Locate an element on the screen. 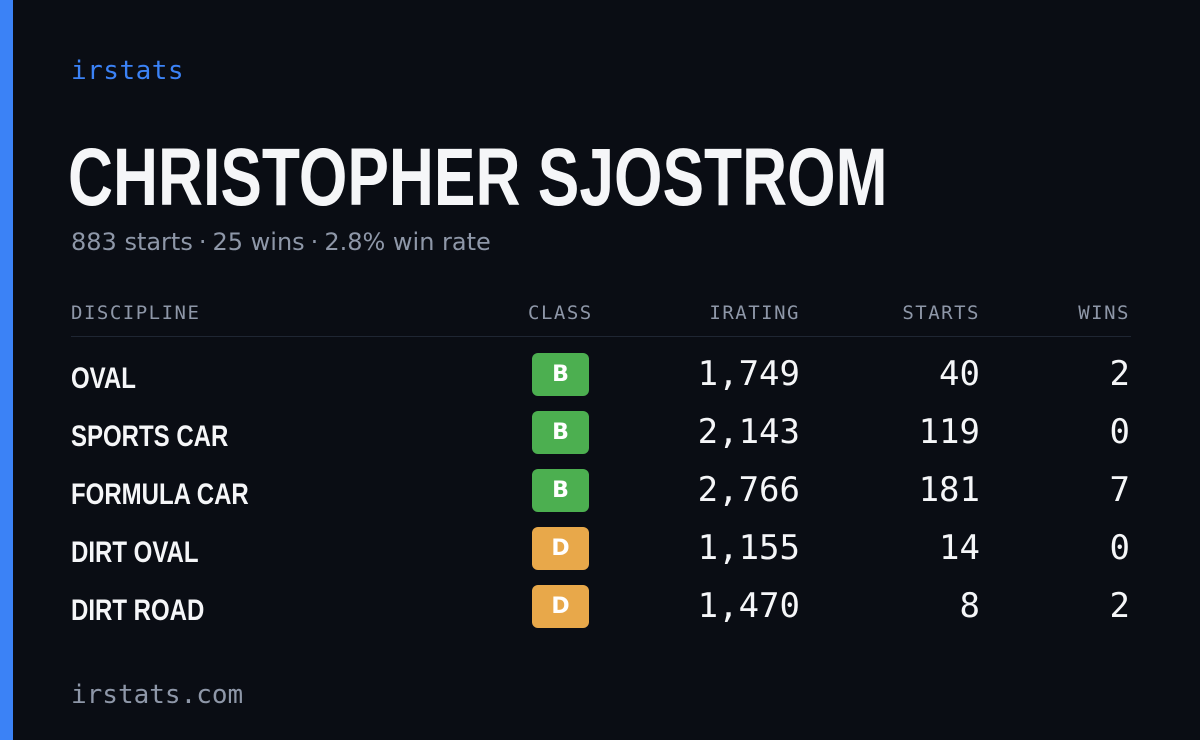  summary-wins: 25 wins is located at coordinates (258, 242).